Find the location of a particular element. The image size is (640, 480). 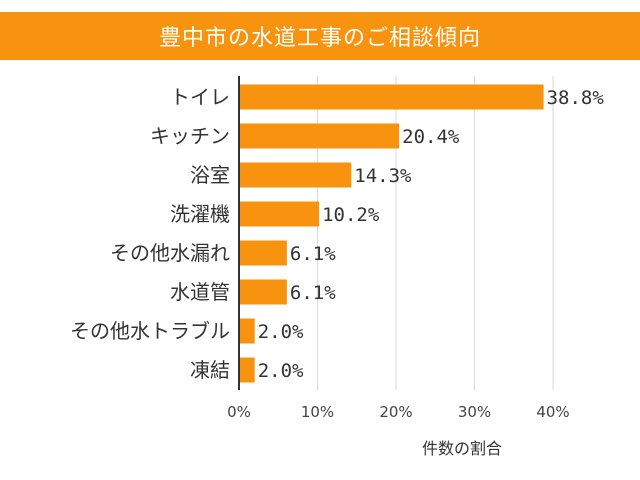

category-label-7: 凍結 is located at coordinates (210, 370).